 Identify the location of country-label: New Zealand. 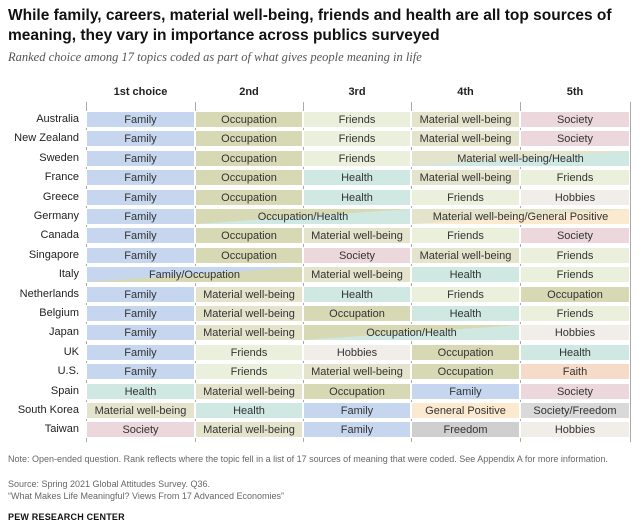
(46, 138).